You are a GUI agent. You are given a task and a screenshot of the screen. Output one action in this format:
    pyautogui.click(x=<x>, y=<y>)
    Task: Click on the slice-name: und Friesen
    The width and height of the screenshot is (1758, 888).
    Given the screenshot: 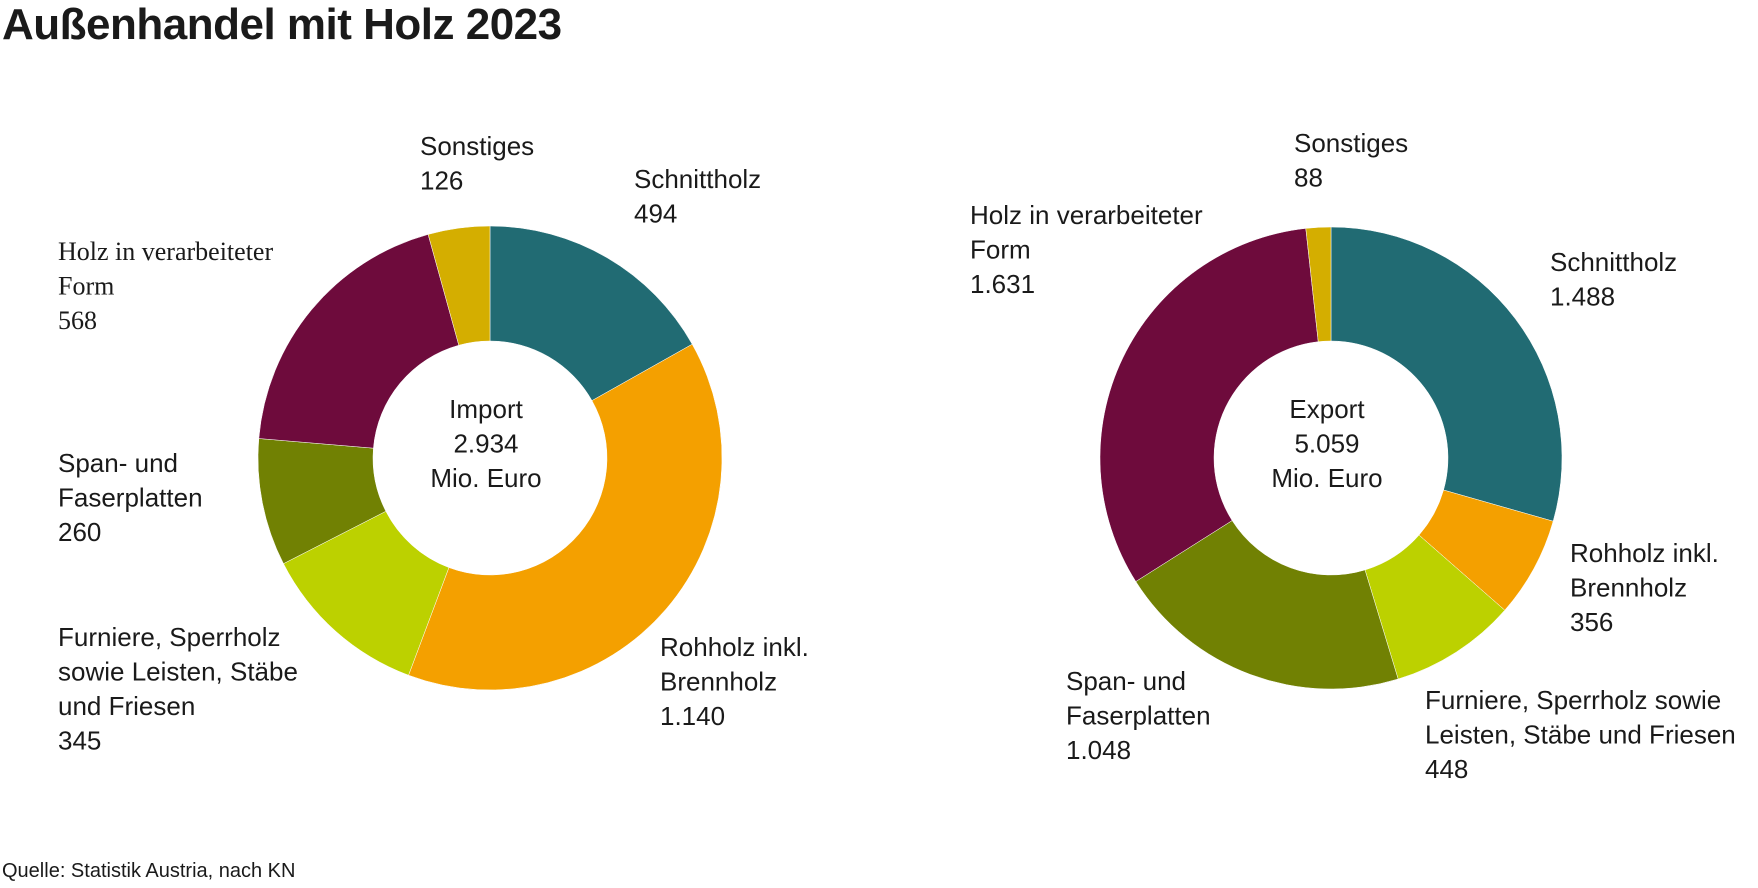 What is the action you would take?
    pyautogui.click(x=126, y=706)
    